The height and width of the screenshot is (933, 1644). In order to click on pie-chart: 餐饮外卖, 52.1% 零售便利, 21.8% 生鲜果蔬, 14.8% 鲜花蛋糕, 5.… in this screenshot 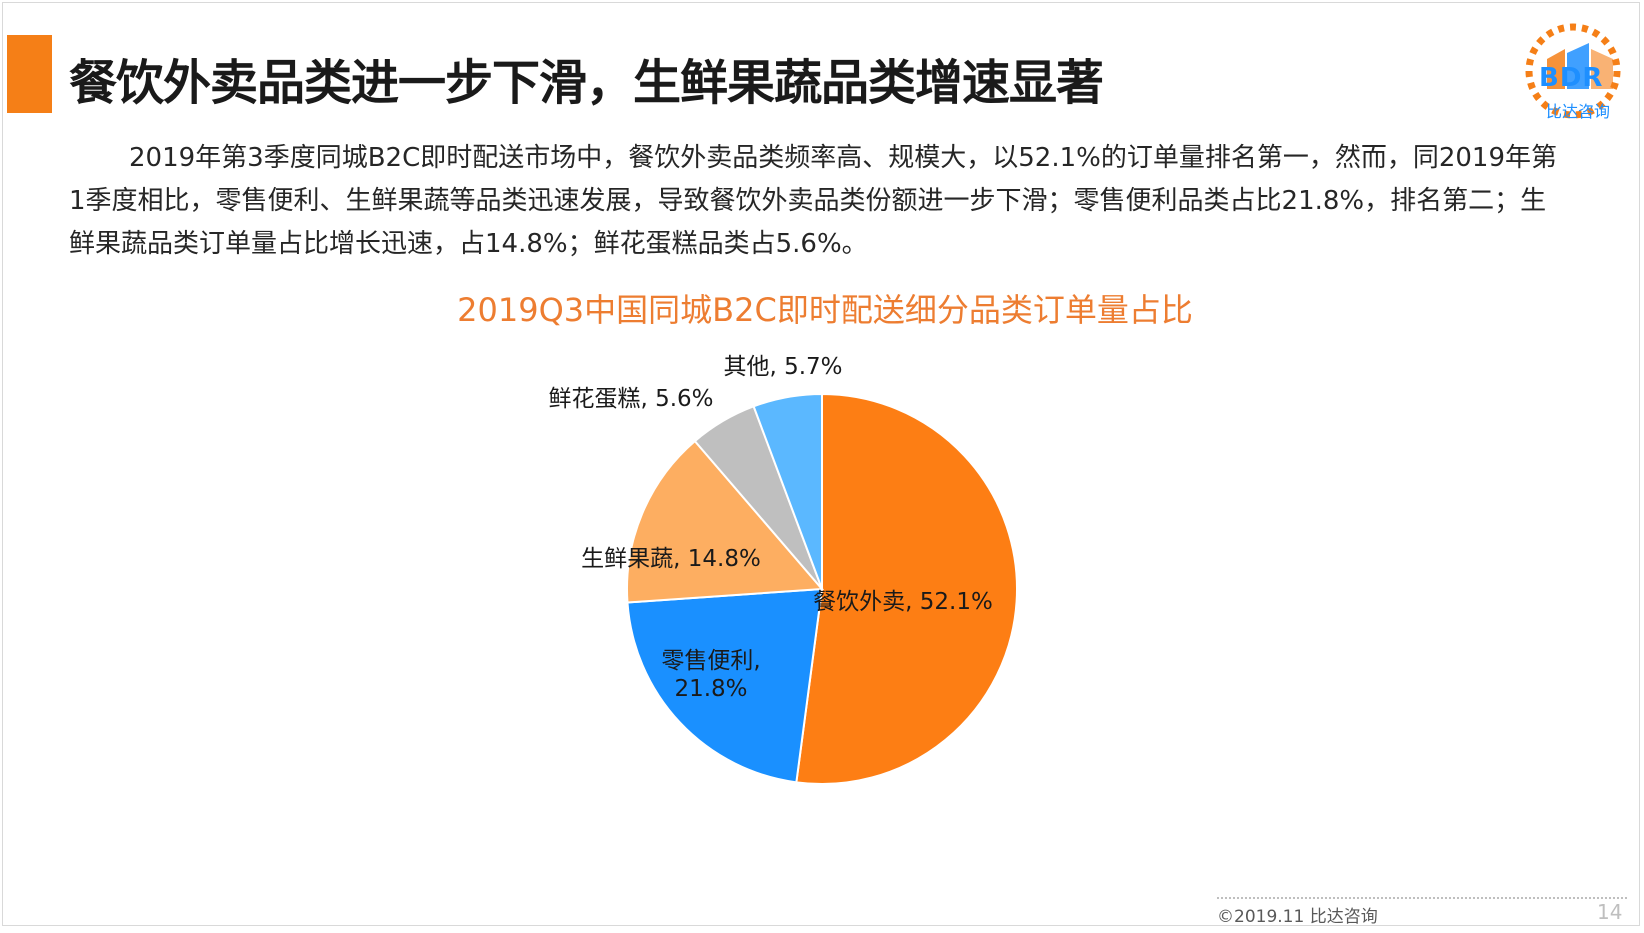, I will do `click(783, 569)`.